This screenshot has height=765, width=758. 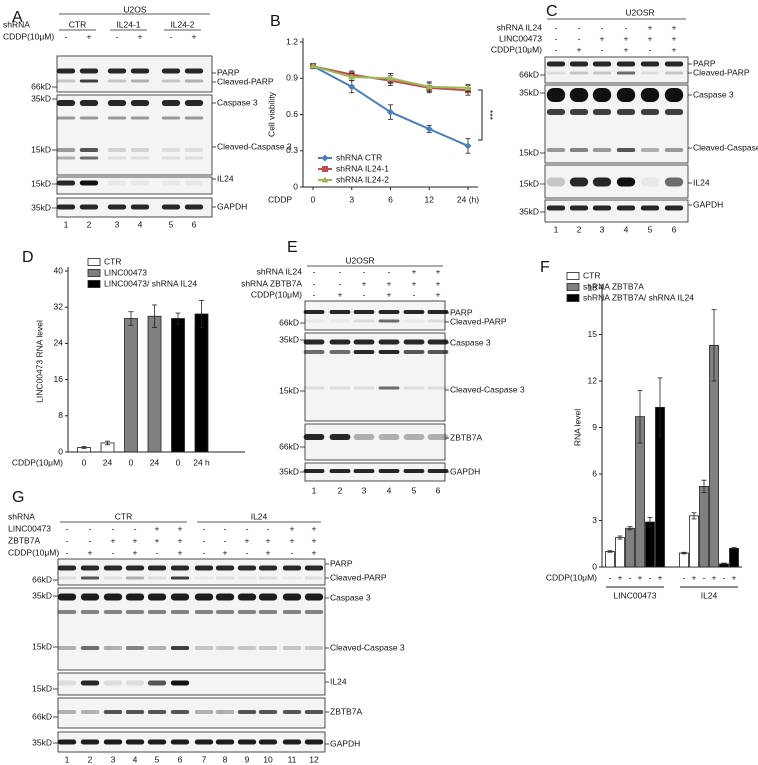 What do you see at coordinates (66, 224) in the screenshot?
I see `lane-number: 1` at bounding box center [66, 224].